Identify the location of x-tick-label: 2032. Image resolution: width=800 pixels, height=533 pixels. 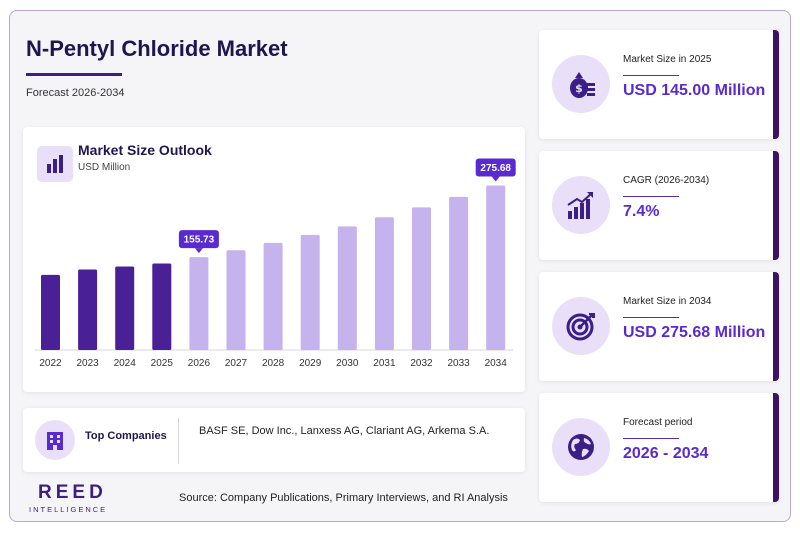
(421, 363).